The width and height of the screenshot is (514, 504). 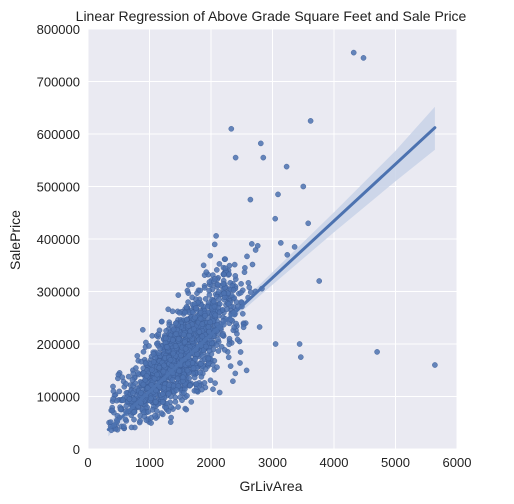 What do you see at coordinates (211, 462) in the screenshot?
I see `x-tick-label: 2000` at bounding box center [211, 462].